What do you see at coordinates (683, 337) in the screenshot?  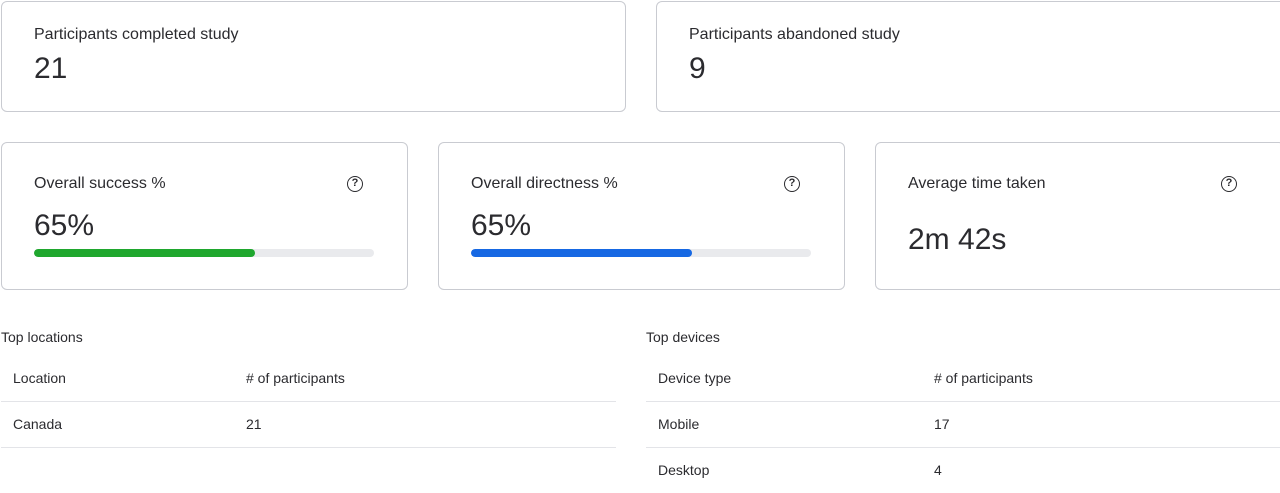 I see `devices-title: Top devices` at bounding box center [683, 337].